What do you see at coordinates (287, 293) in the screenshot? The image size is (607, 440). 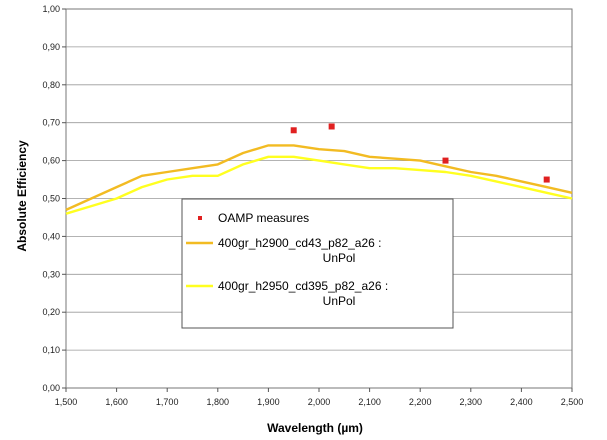 I see `legend-entry: 400gr_h2950_cd395_p82_a26 :UnPol` at bounding box center [287, 293].